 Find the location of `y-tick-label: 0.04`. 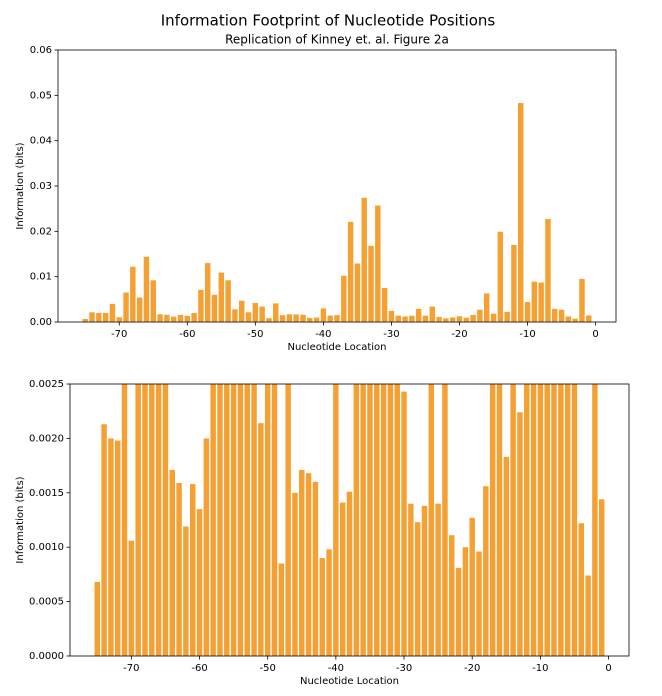

y-tick-label: 0.04 is located at coordinates (41, 141).